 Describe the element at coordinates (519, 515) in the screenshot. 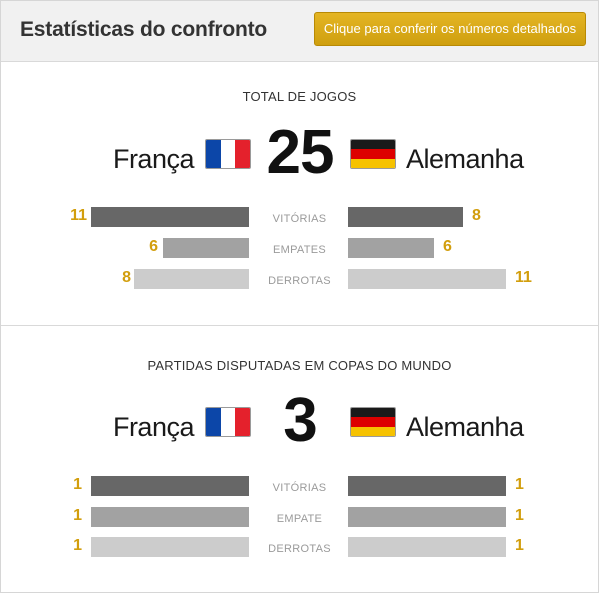

I see `right-draws-value: 1` at that location.